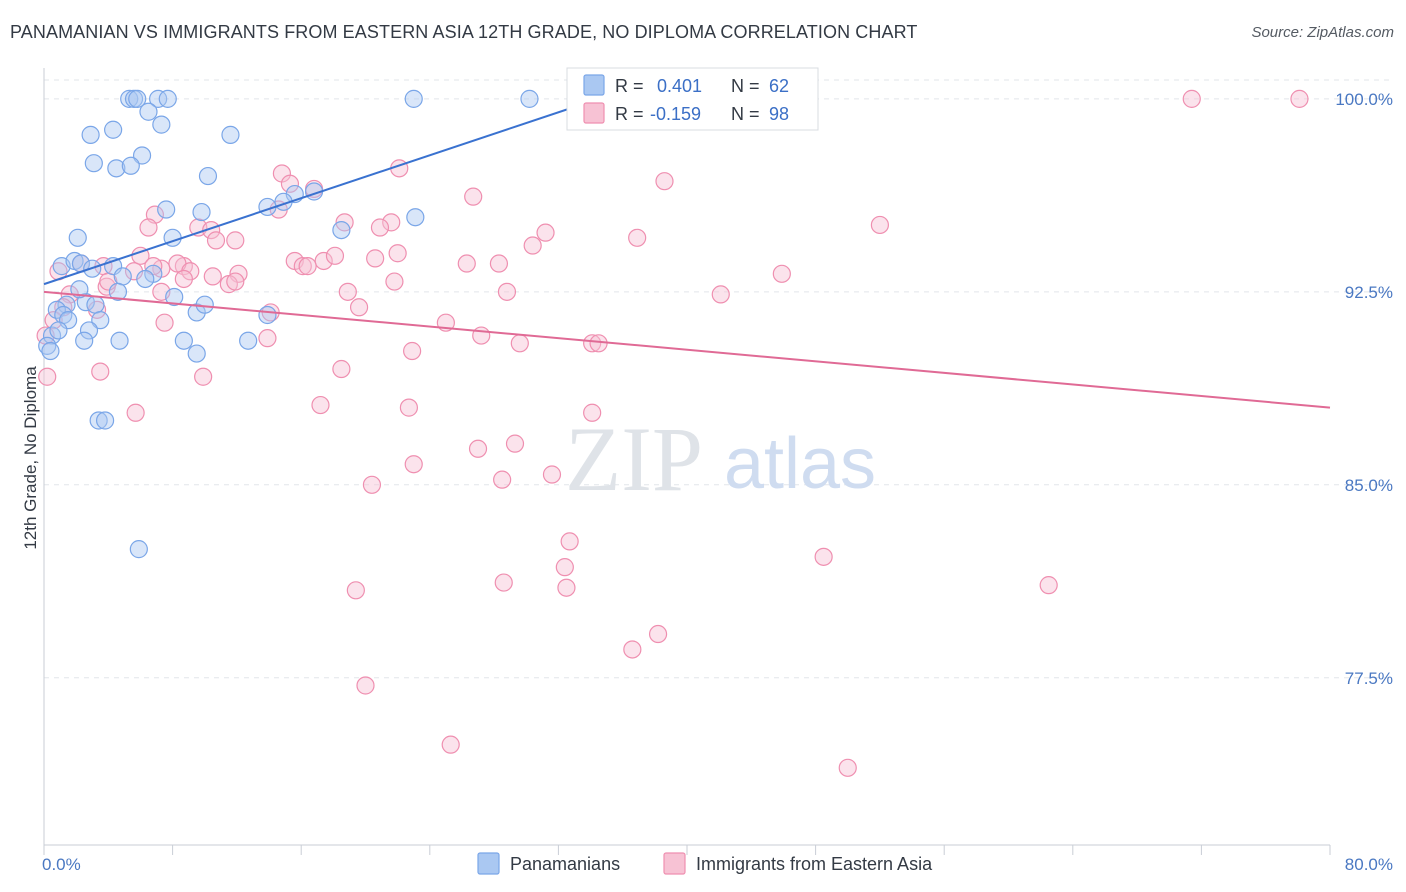  I want to click on y-tick-label: 92.5%, so click(1369, 292).